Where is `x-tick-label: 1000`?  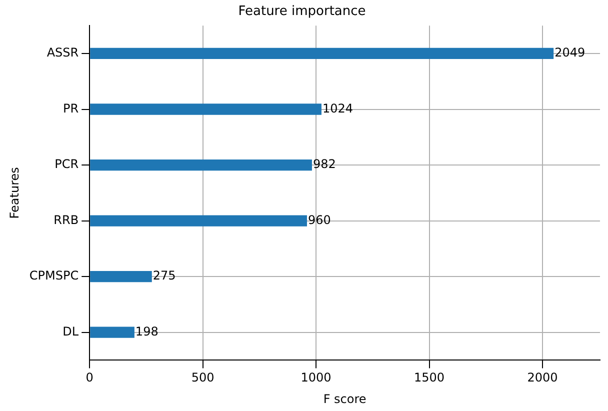
x-tick-label: 1000 is located at coordinates (316, 377).